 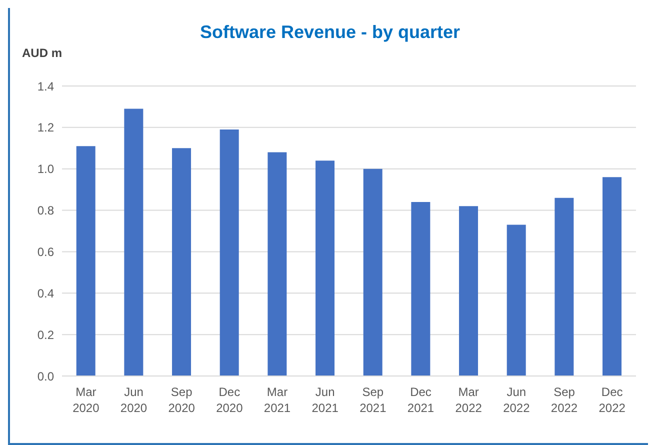 What do you see at coordinates (45, 251) in the screenshot?
I see `y-tick-label: 0.6` at bounding box center [45, 251].